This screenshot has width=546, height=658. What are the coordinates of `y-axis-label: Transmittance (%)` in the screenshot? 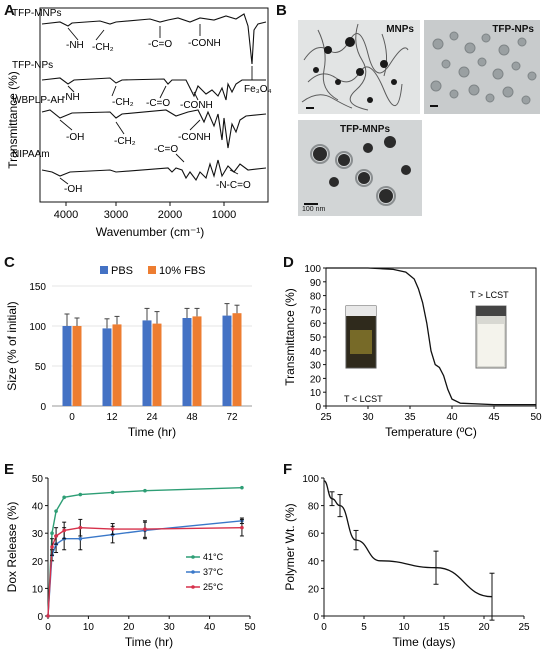 It's located at (290, 337).